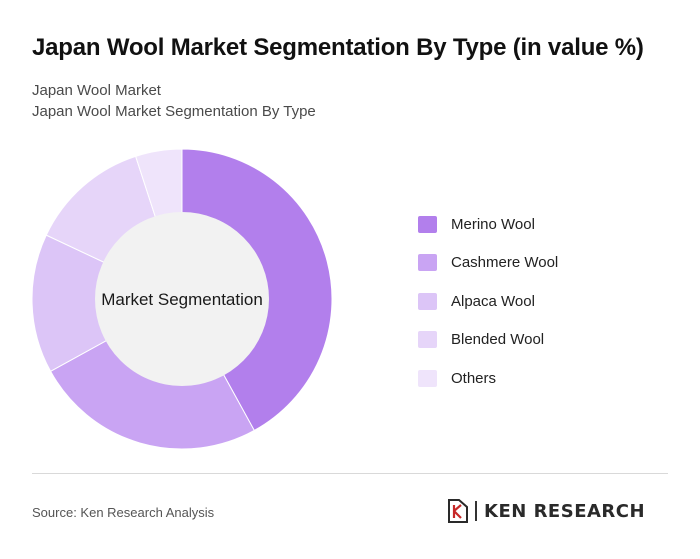 This screenshot has width=700, height=559. I want to click on legend-label: Blended Wool, so click(498, 339).